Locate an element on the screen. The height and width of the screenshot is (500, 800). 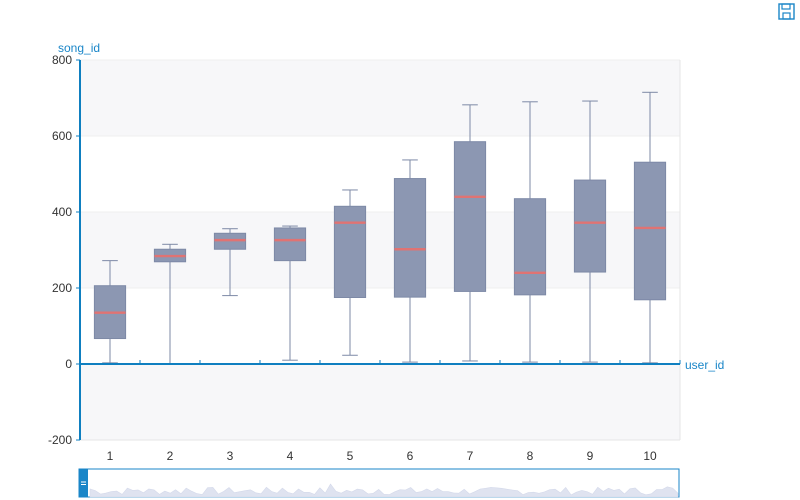
y-axis-ticks: -200 0 200 400 600 800 is located at coordinates (60, 250).